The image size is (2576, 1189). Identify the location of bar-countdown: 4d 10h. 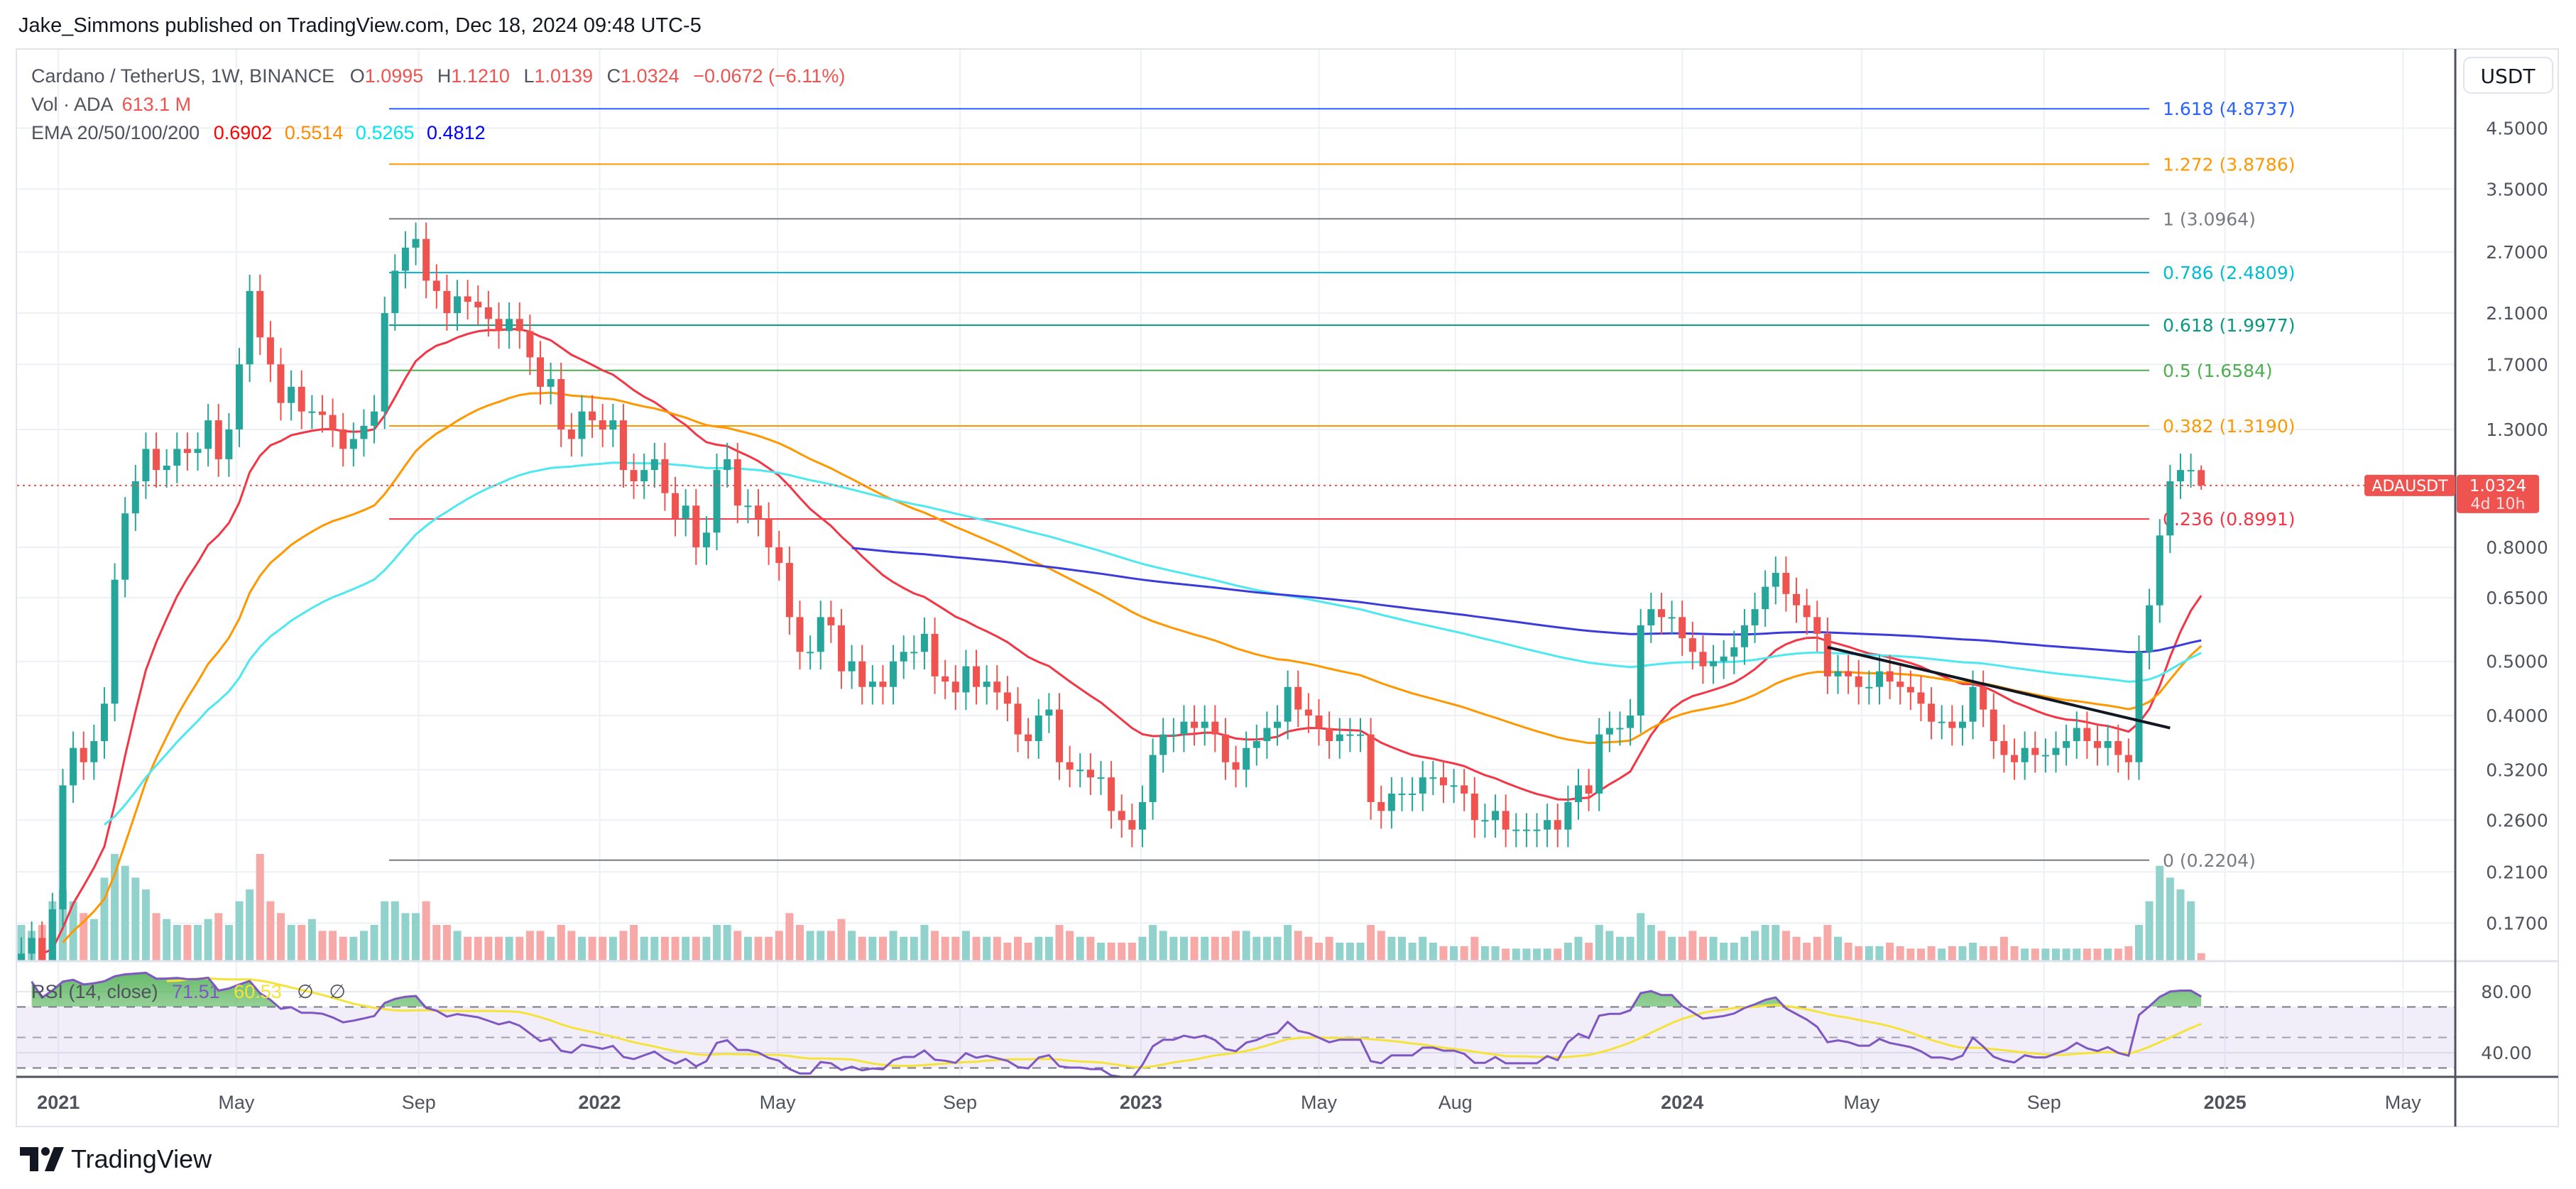
(2498, 504).